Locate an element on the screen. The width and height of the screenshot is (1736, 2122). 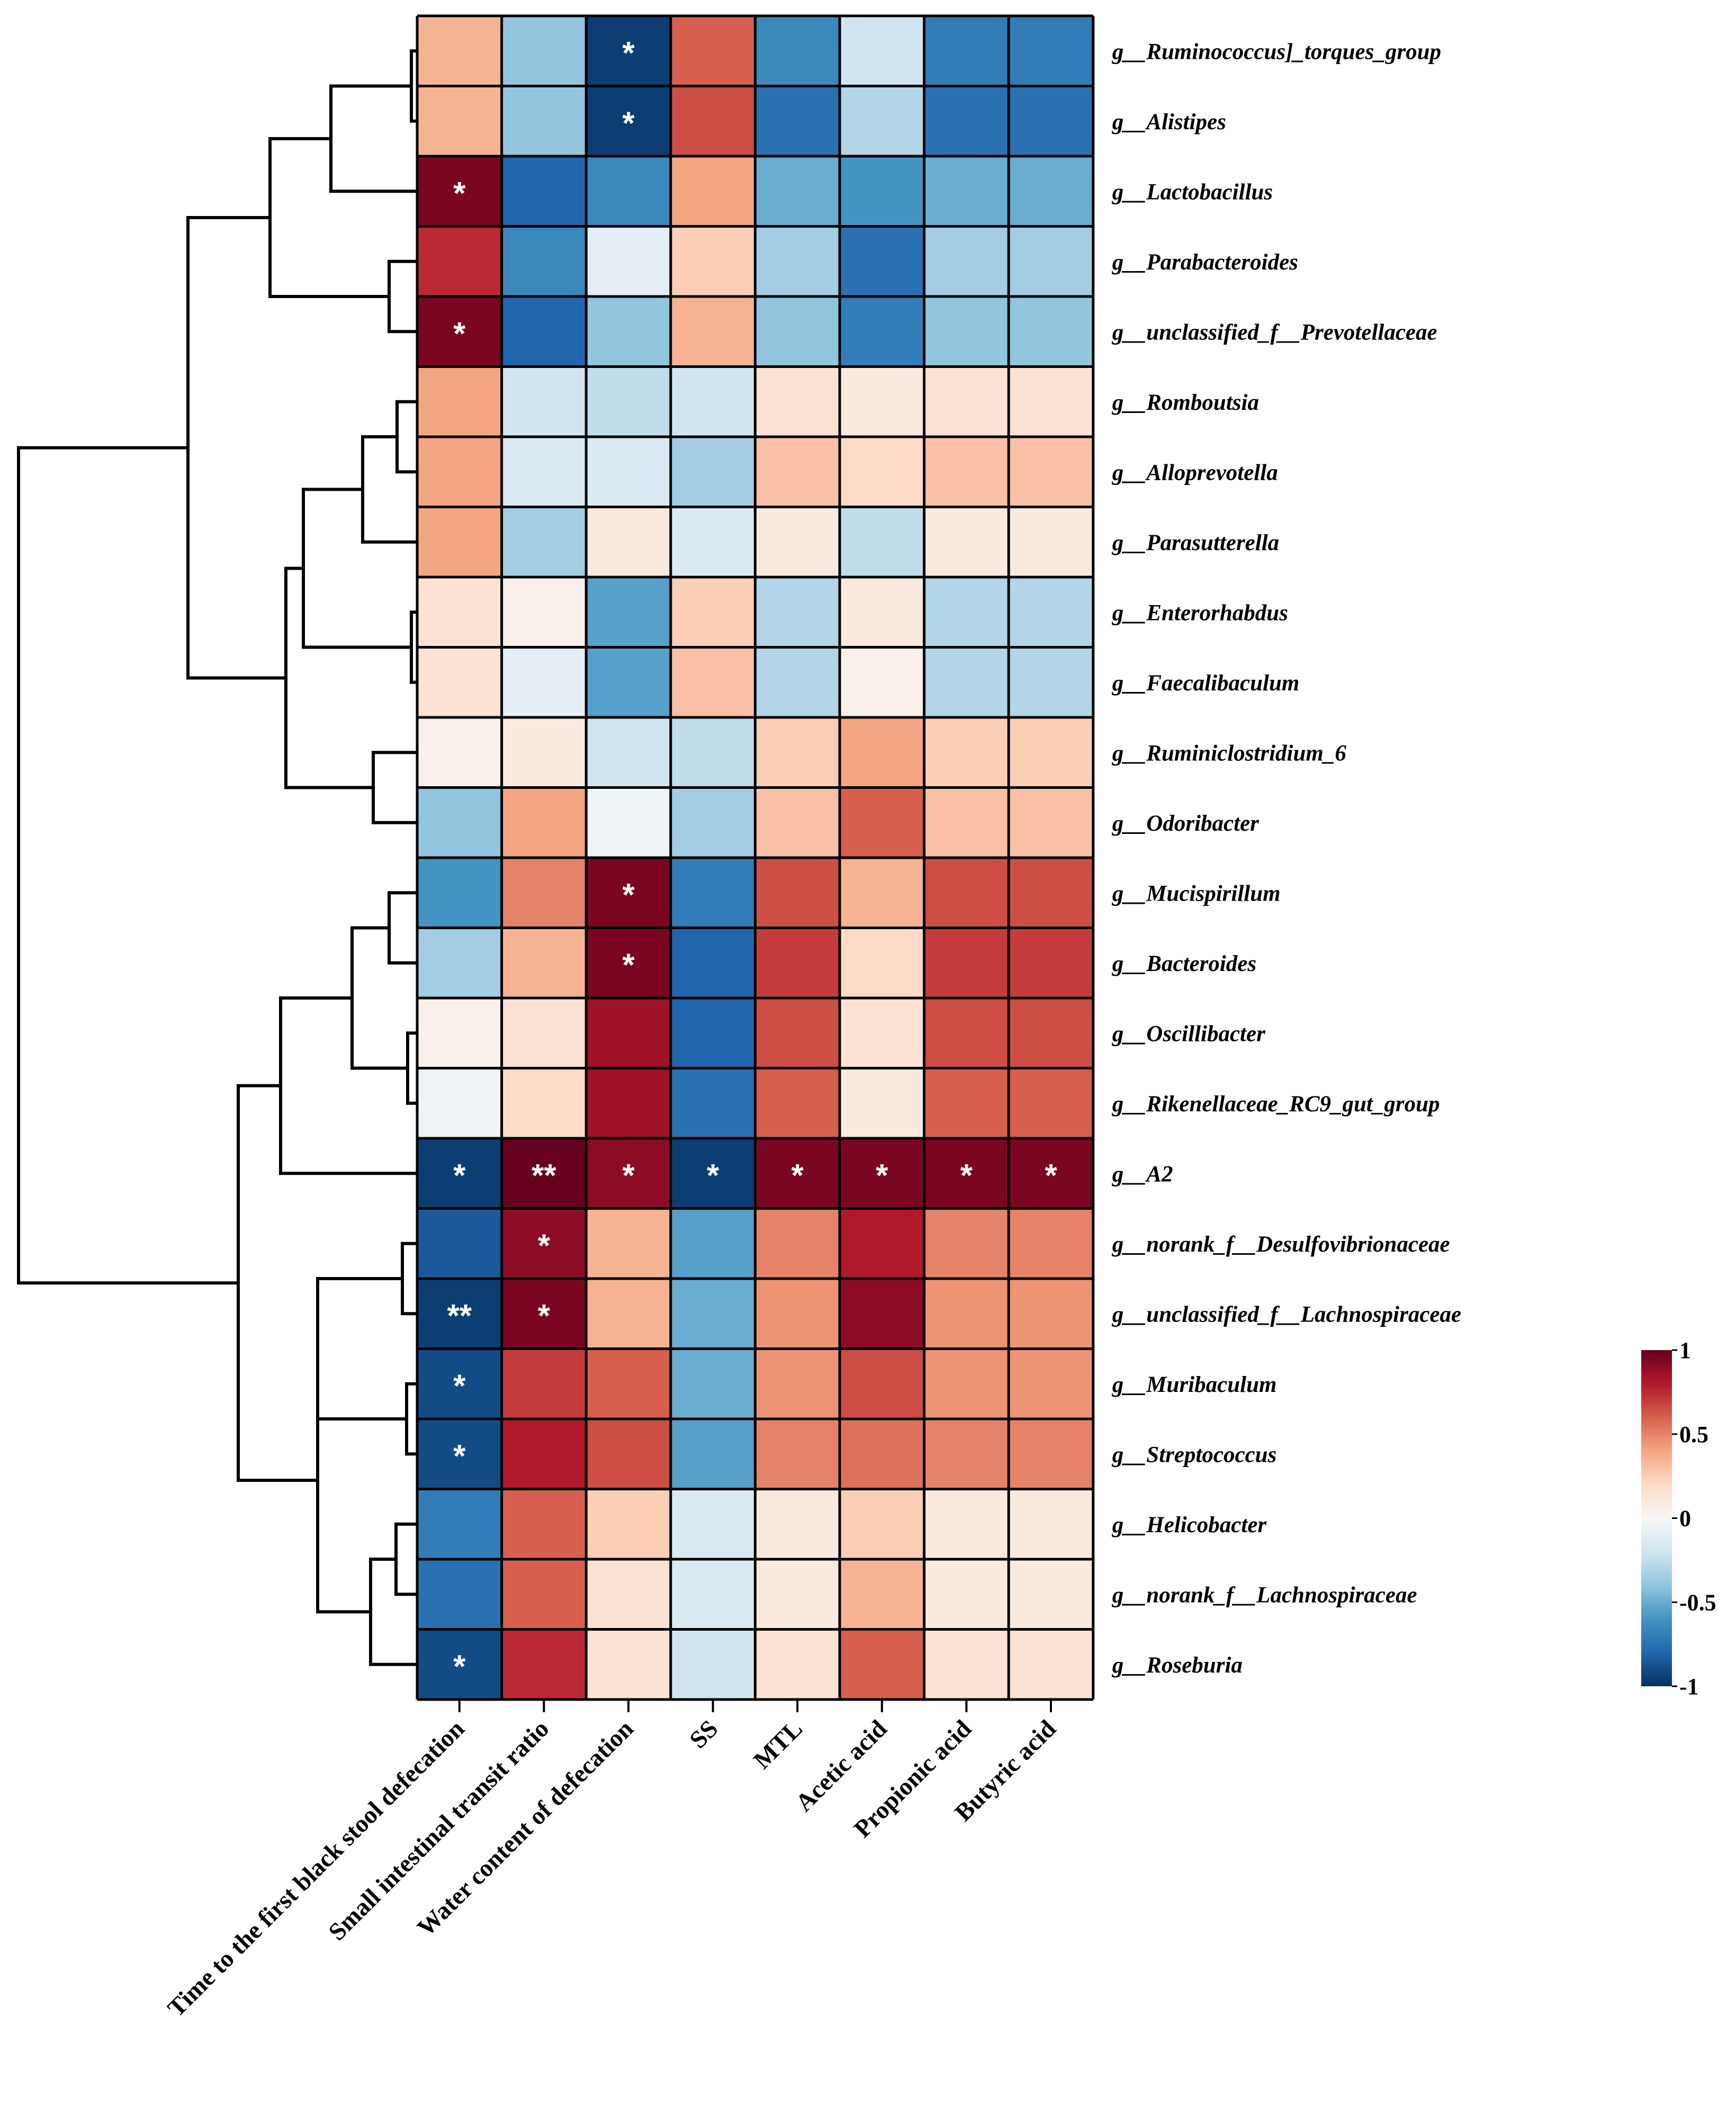
significance-marker: ** is located at coordinates (544, 1175).